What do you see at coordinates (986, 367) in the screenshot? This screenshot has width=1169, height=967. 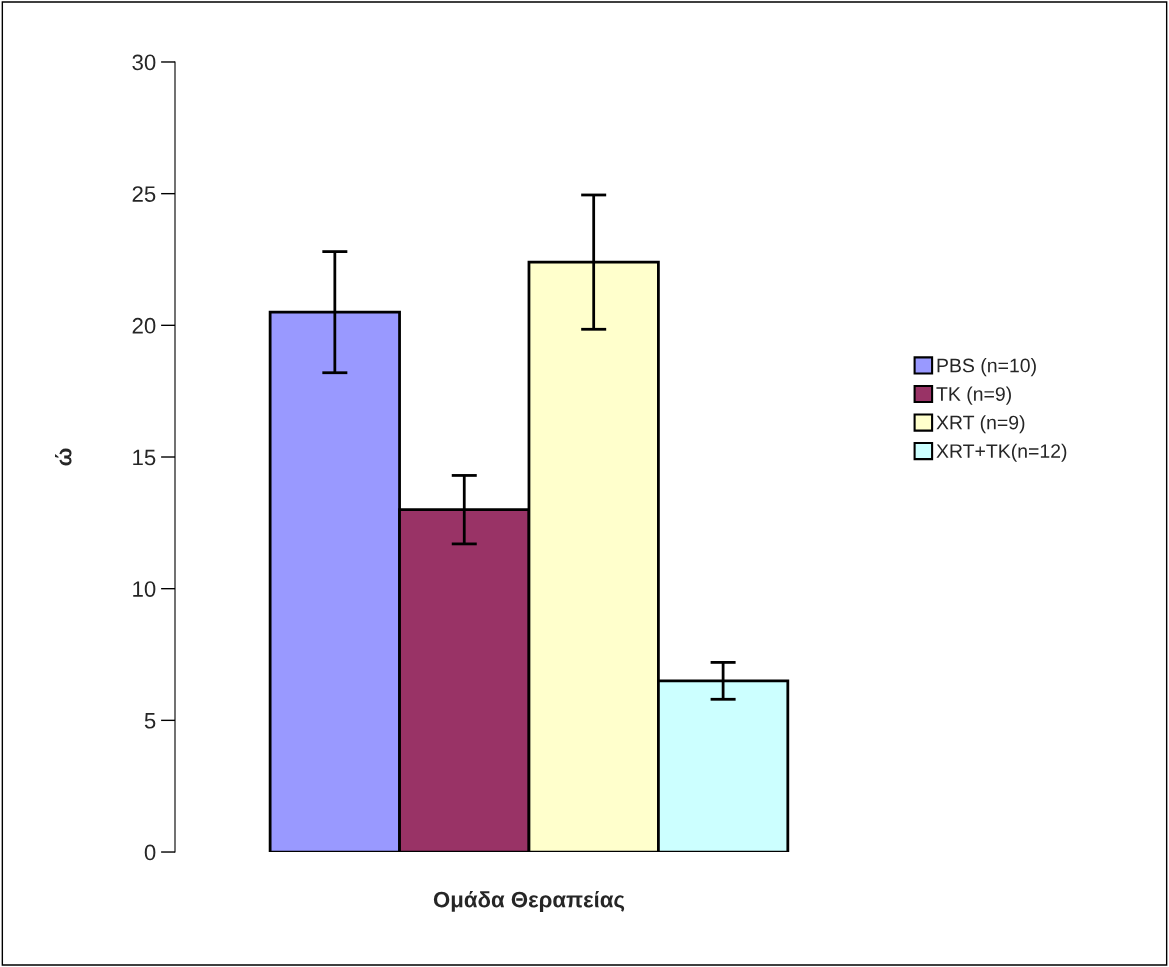 I see `legend-label: PBS (n=10)` at bounding box center [986, 367].